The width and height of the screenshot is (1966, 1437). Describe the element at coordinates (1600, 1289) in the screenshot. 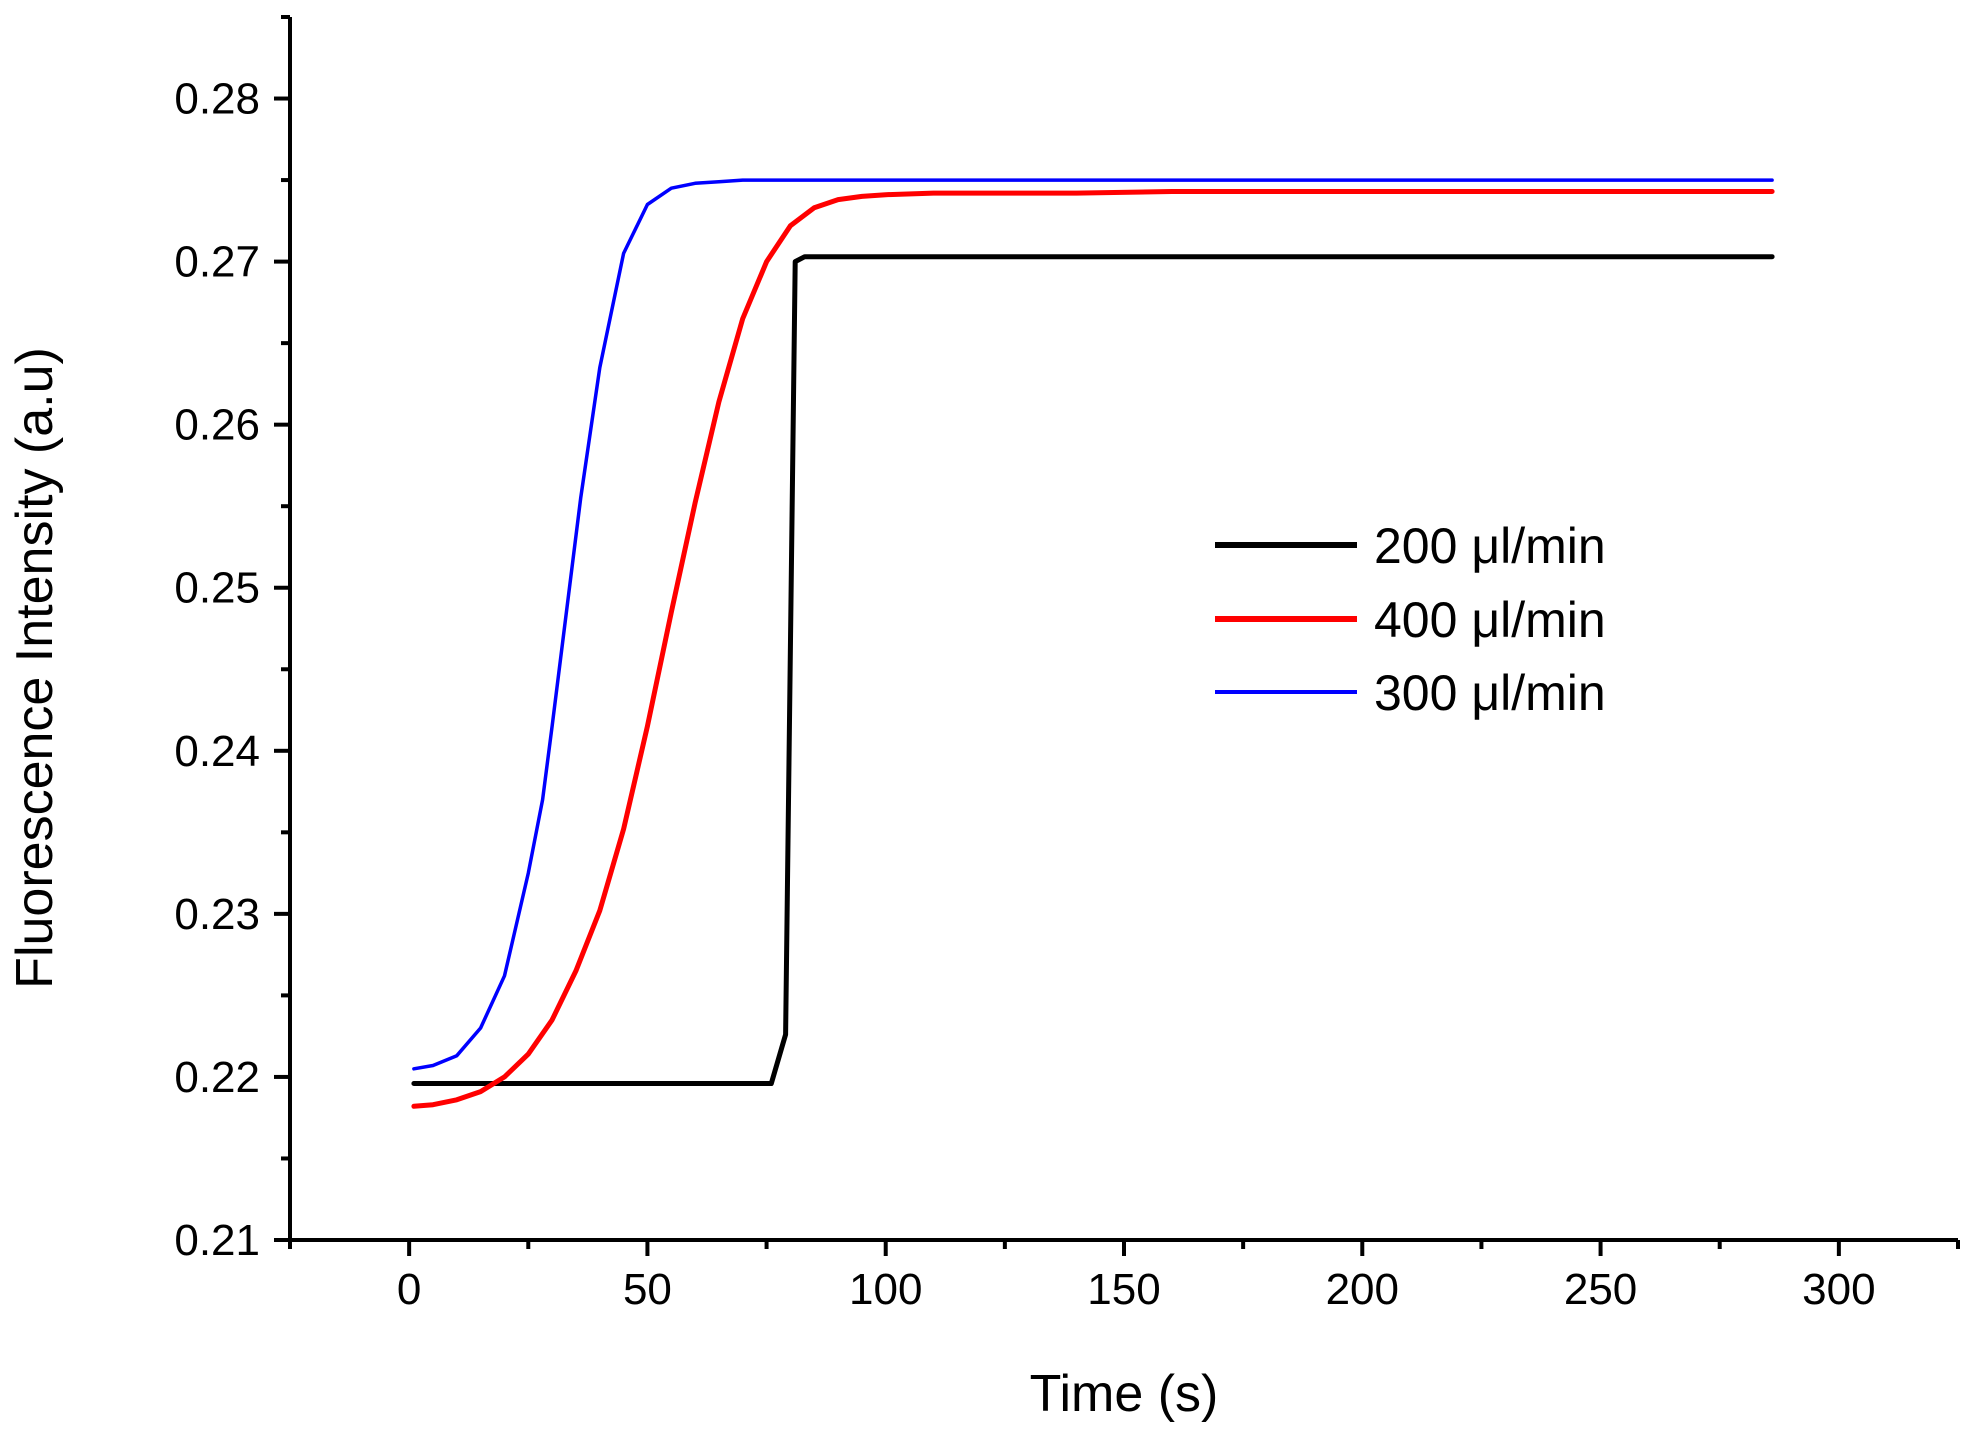

I see `x-tick-label: 250` at that location.